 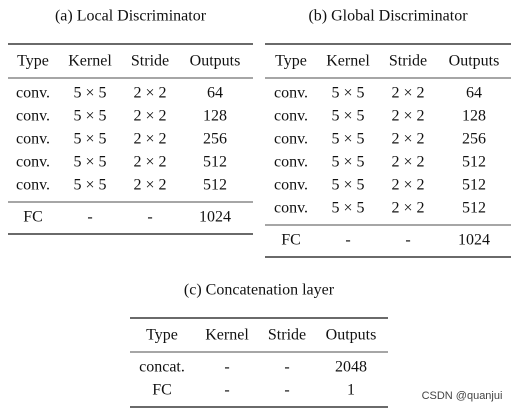 What do you see at coordinates (462, 396) in the screenshot?
I see `watermark: CSDN @quanjui` at bounding box center [462, 396].